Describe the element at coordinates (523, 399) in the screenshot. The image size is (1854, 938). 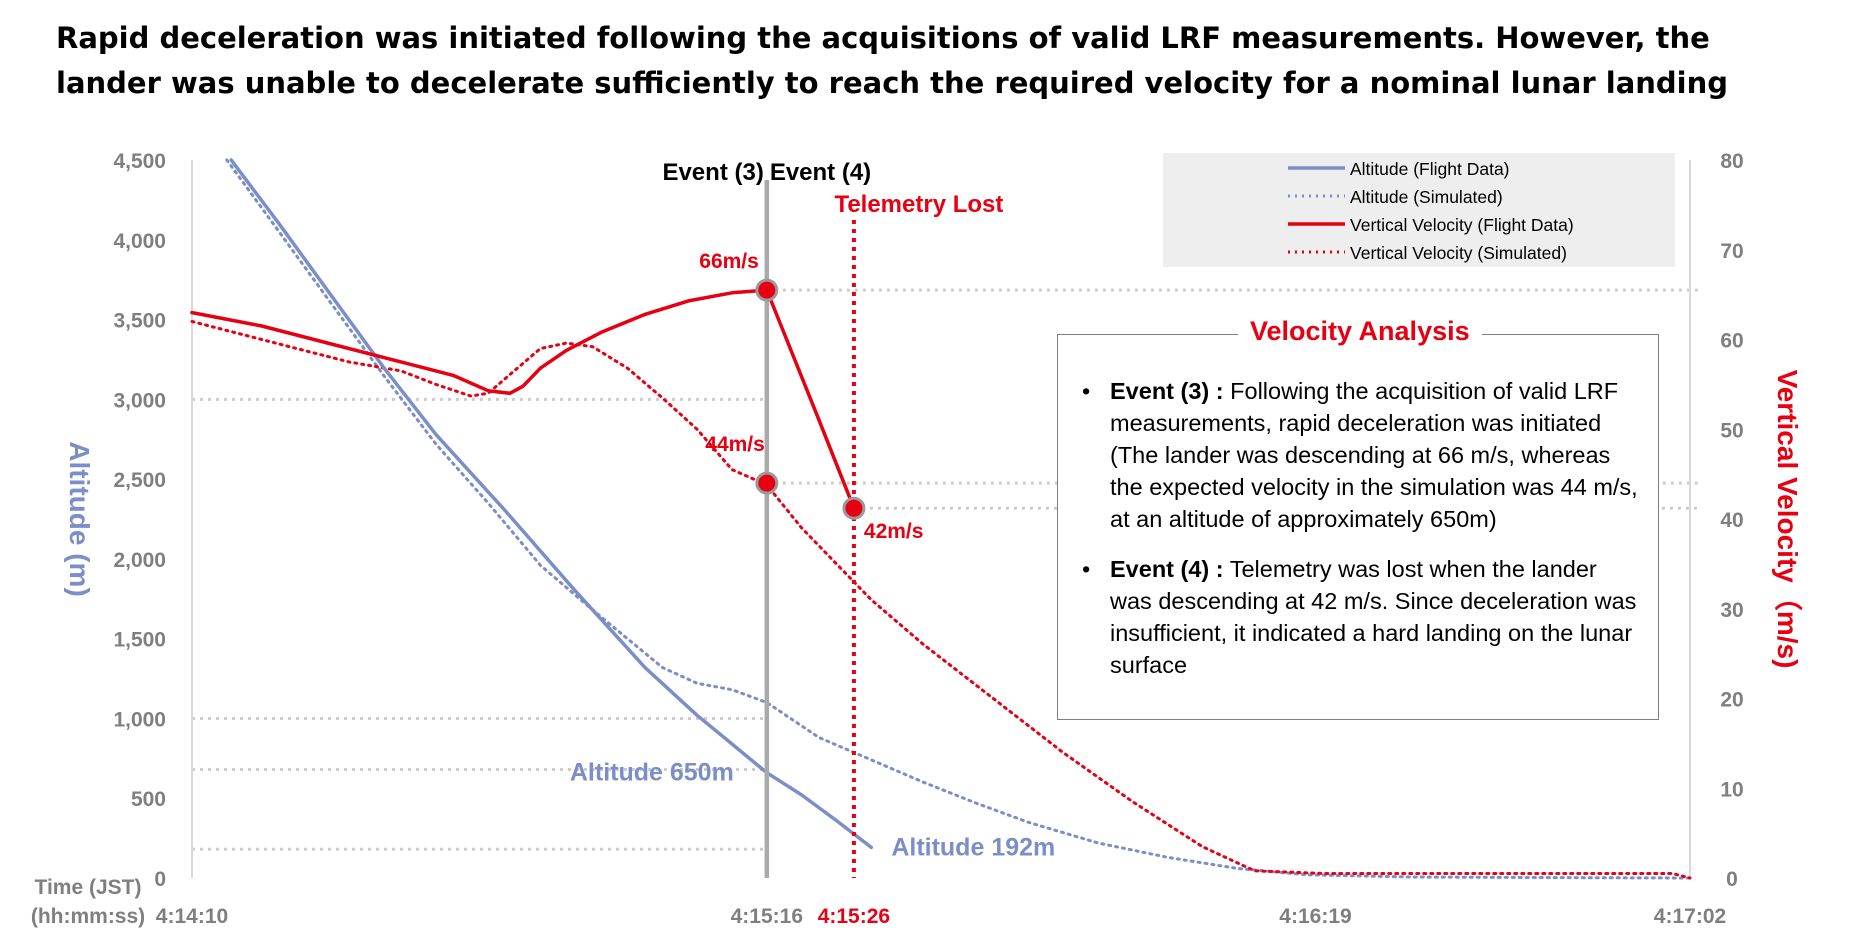
I see `vertical-velocity-flight-data-line` at that location.